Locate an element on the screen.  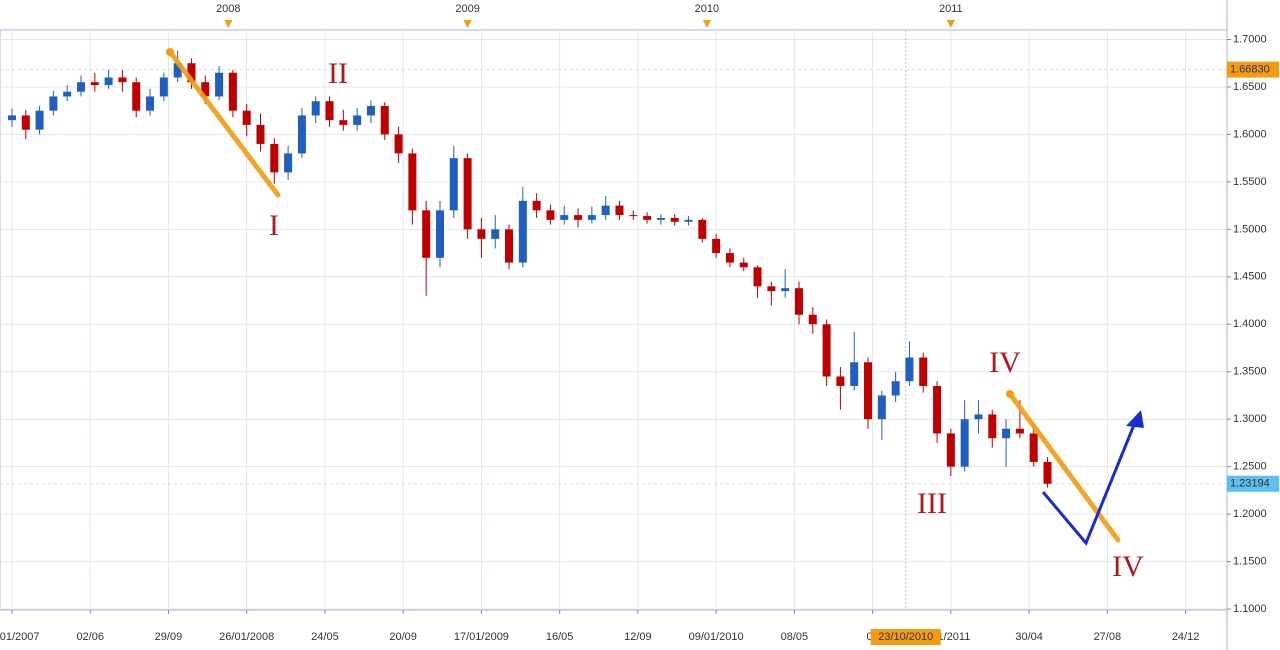
y-tick-label: 1.7000 is located at coordinates (1250, 39).